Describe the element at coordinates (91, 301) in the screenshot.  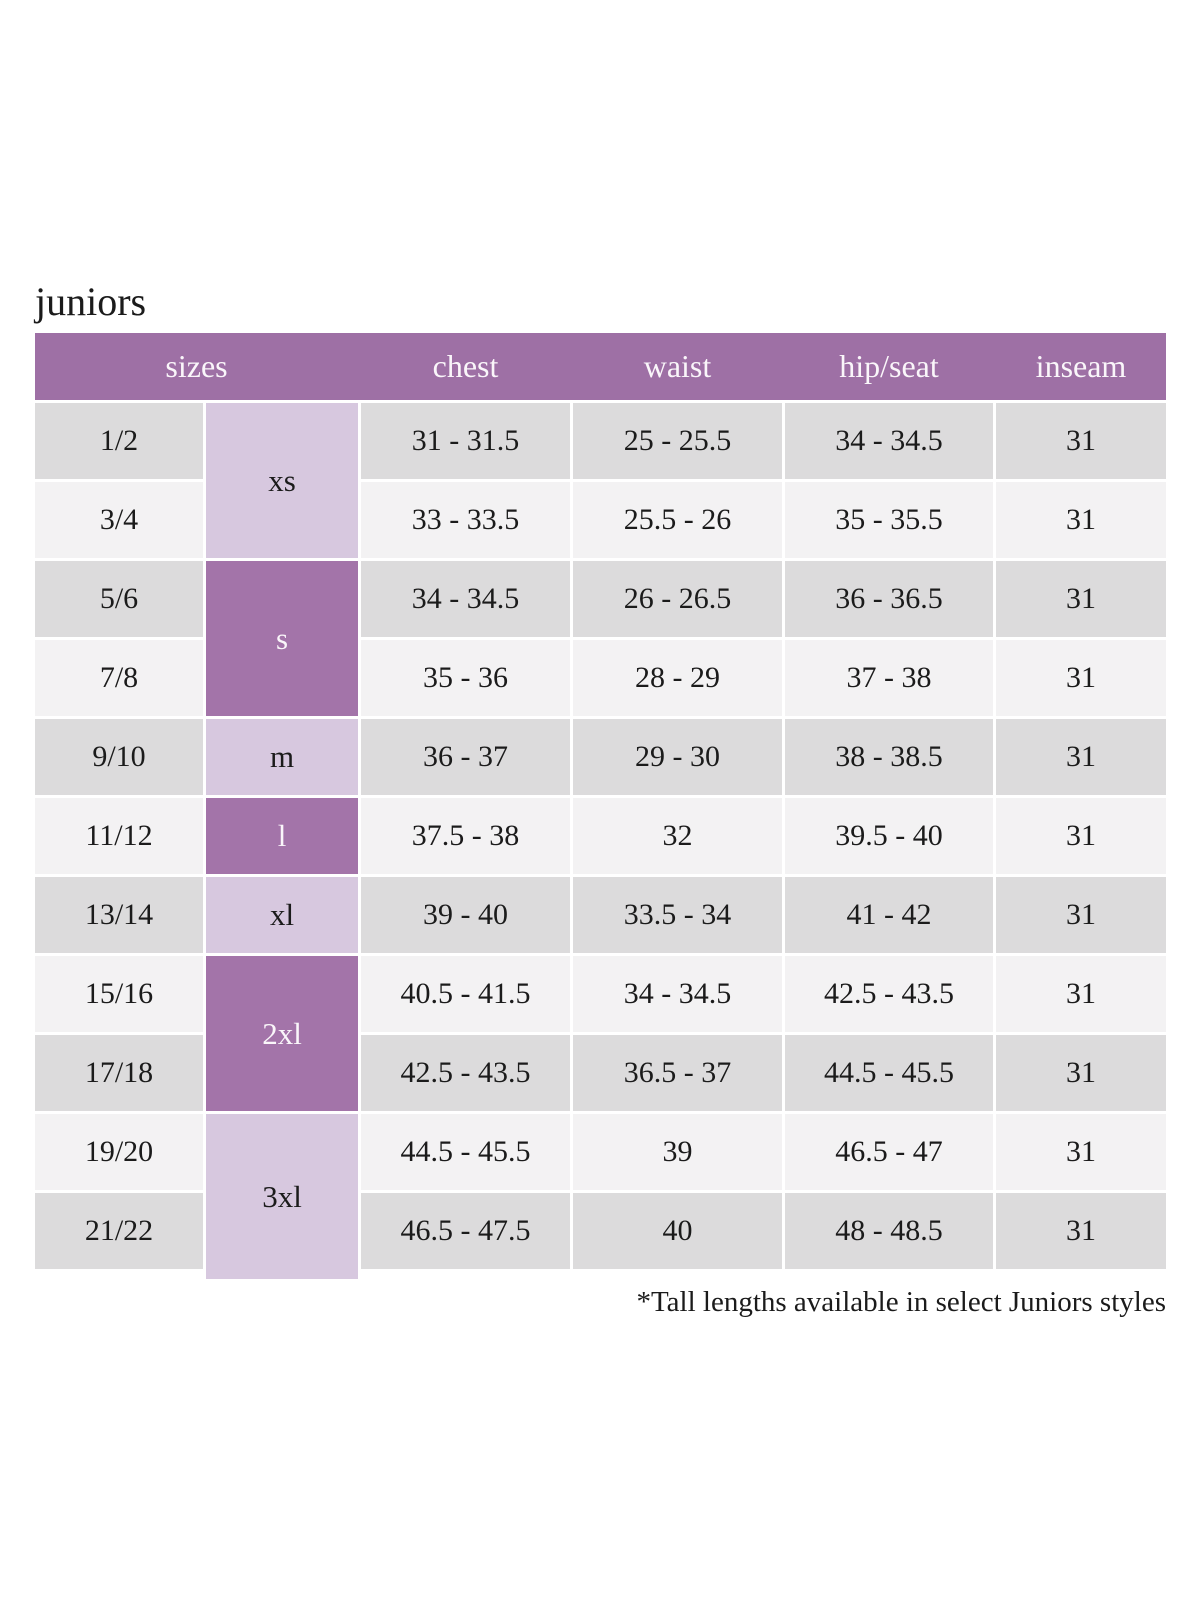
I see `page-title: juniors` at that location.